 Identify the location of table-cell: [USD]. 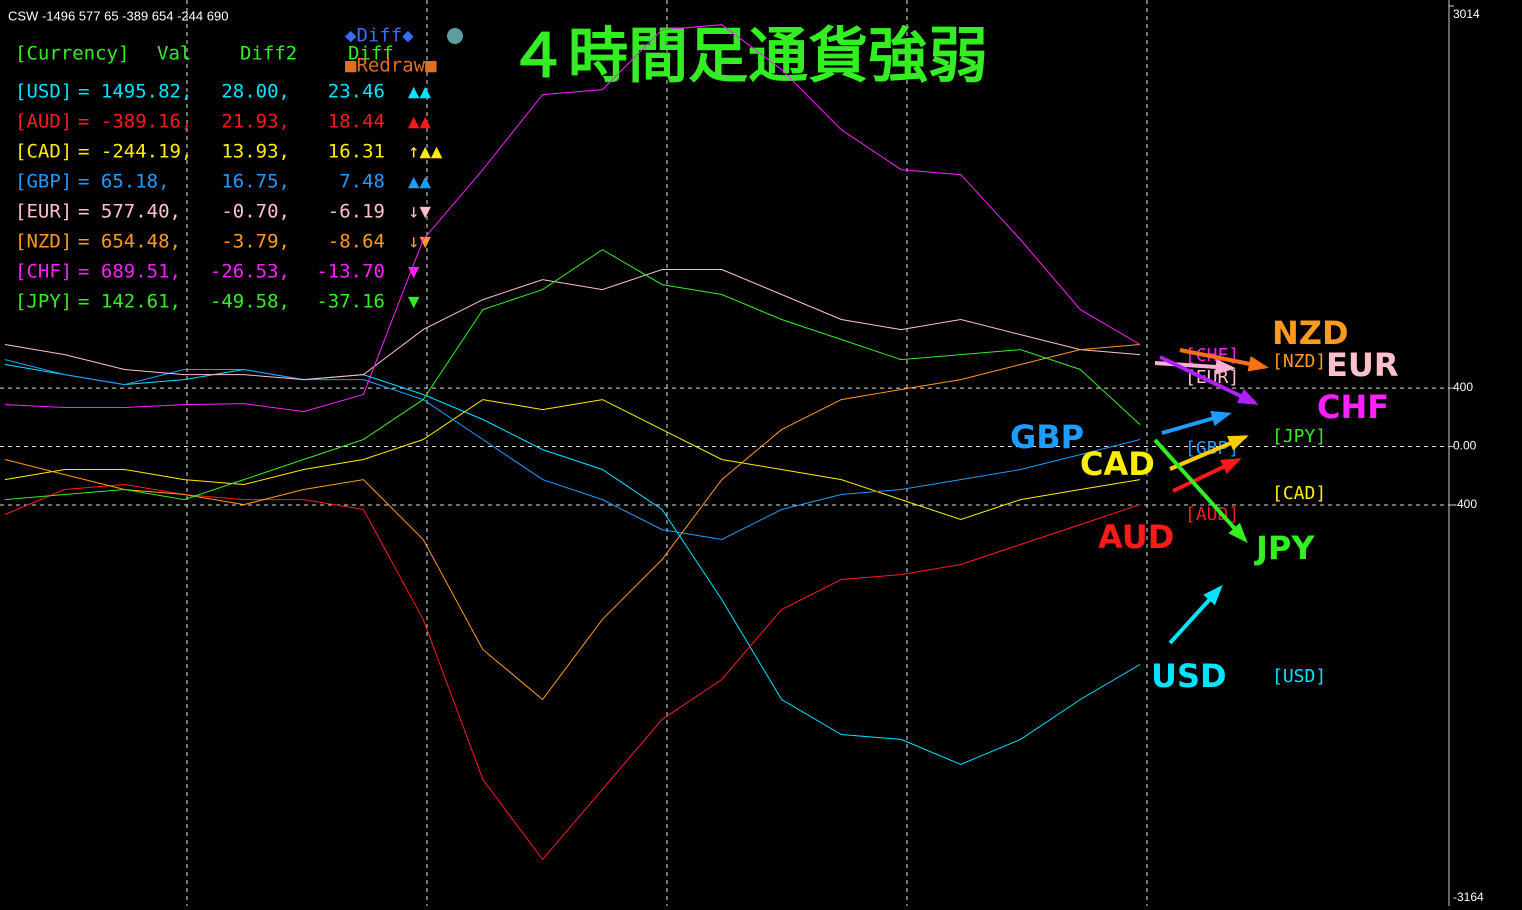
(43, 92).